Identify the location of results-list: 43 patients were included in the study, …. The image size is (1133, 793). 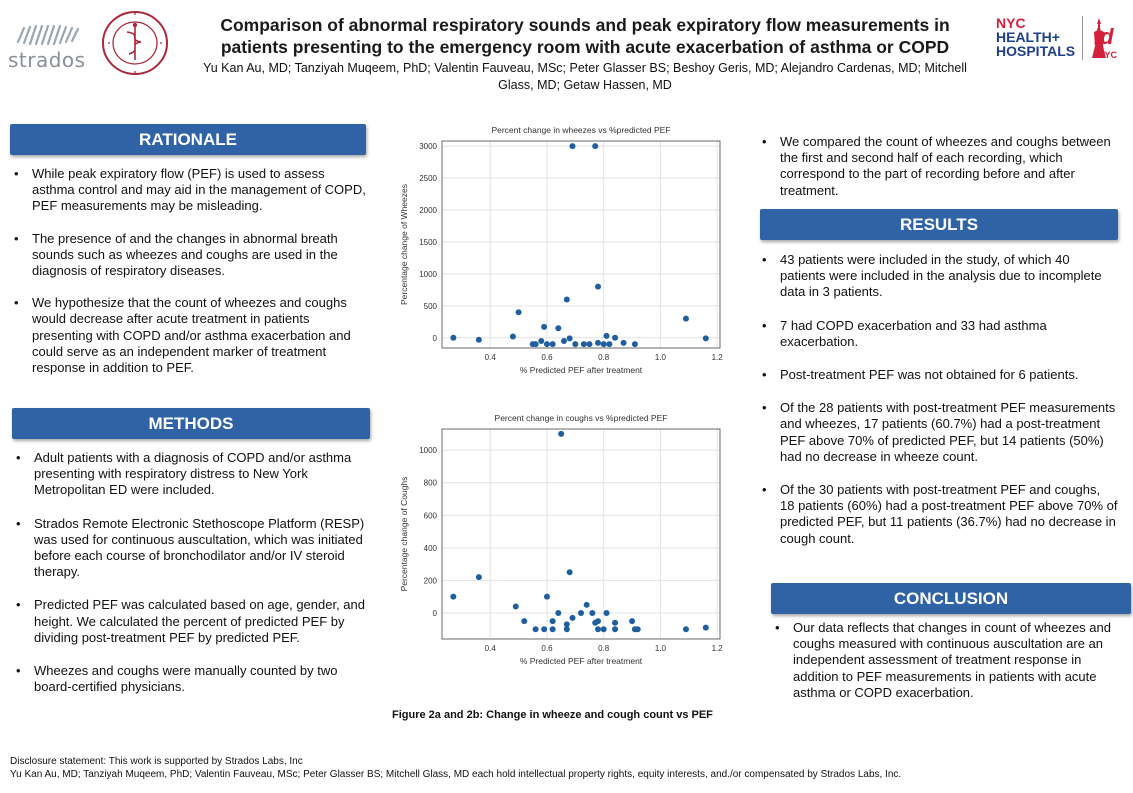
(939, 408).